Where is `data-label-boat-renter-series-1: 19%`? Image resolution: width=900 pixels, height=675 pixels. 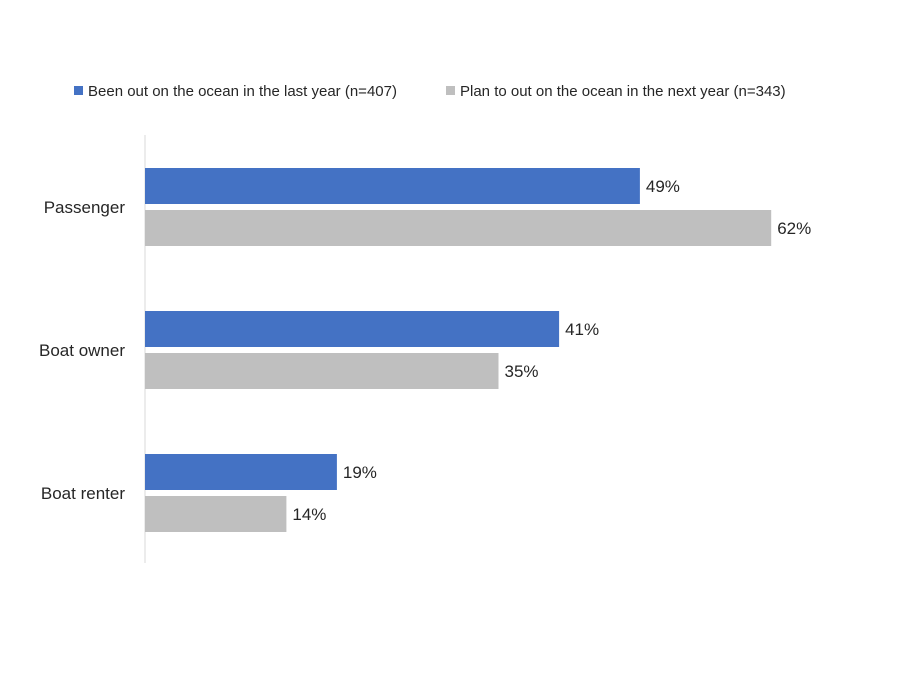
data-label-boat-renter-series-1: 19% is located at coordinates (360, 472).